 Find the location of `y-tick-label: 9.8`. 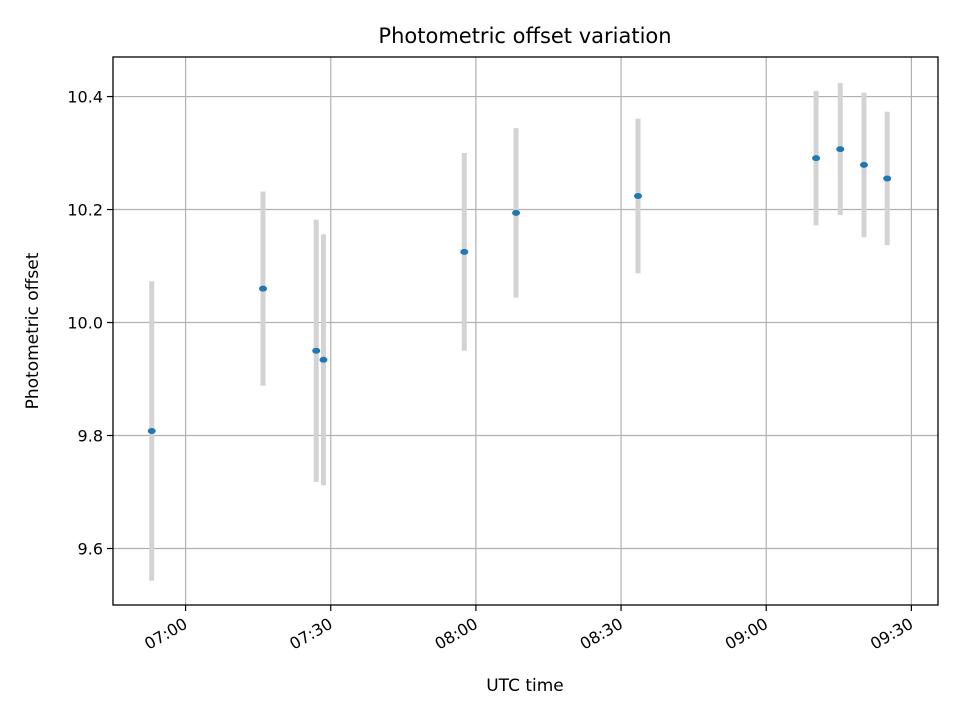

y-tick-label: 9.8 is located at coordinates (90, 436).